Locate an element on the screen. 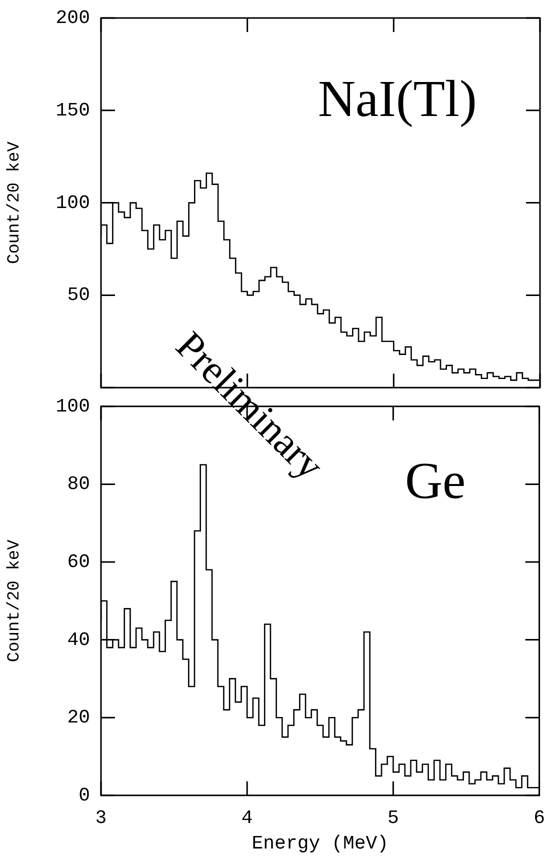 The height and width of the screenshot is (863, 548). y-tick-label: 50 is located at coordinates (78, 295).